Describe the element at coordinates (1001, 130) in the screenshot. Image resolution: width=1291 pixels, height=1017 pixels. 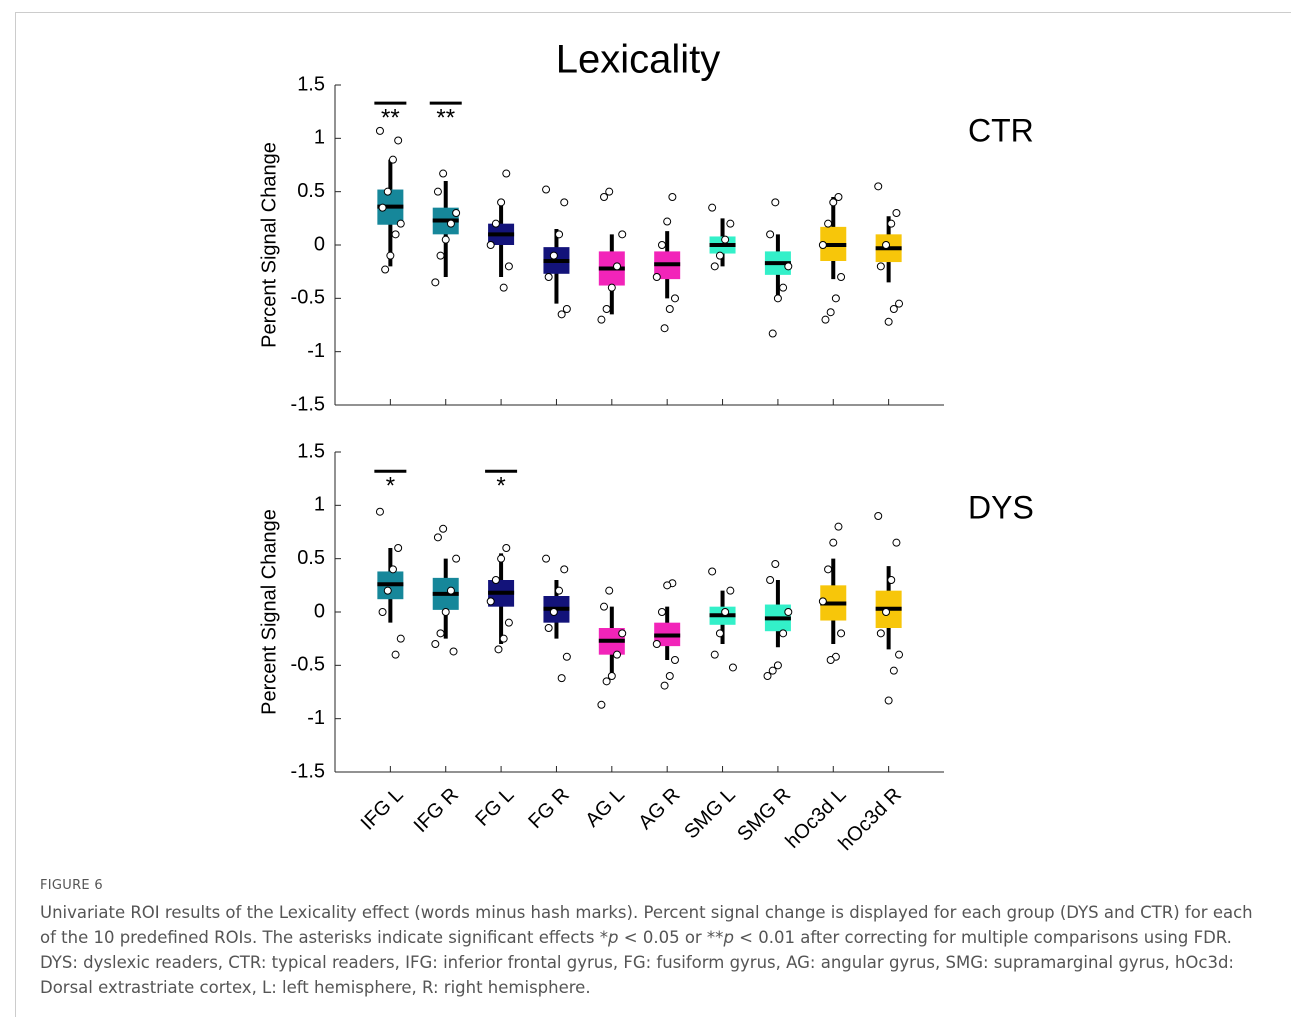
I see `panel-label: CTR` at that location.